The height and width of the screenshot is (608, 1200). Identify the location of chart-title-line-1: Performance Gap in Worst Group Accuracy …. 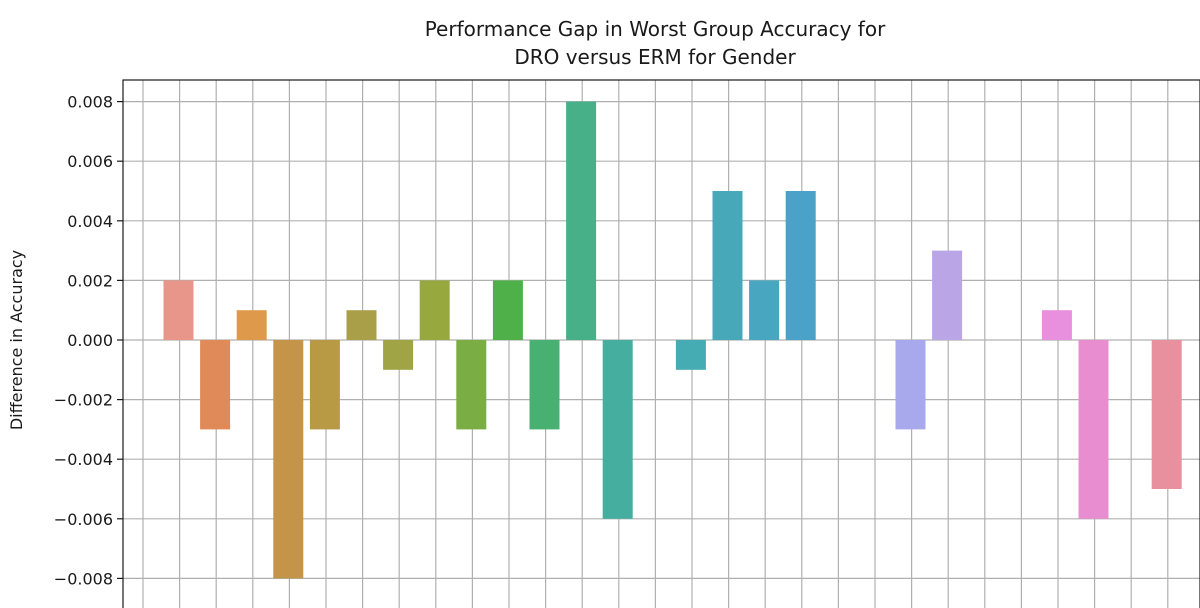
(655, 29).